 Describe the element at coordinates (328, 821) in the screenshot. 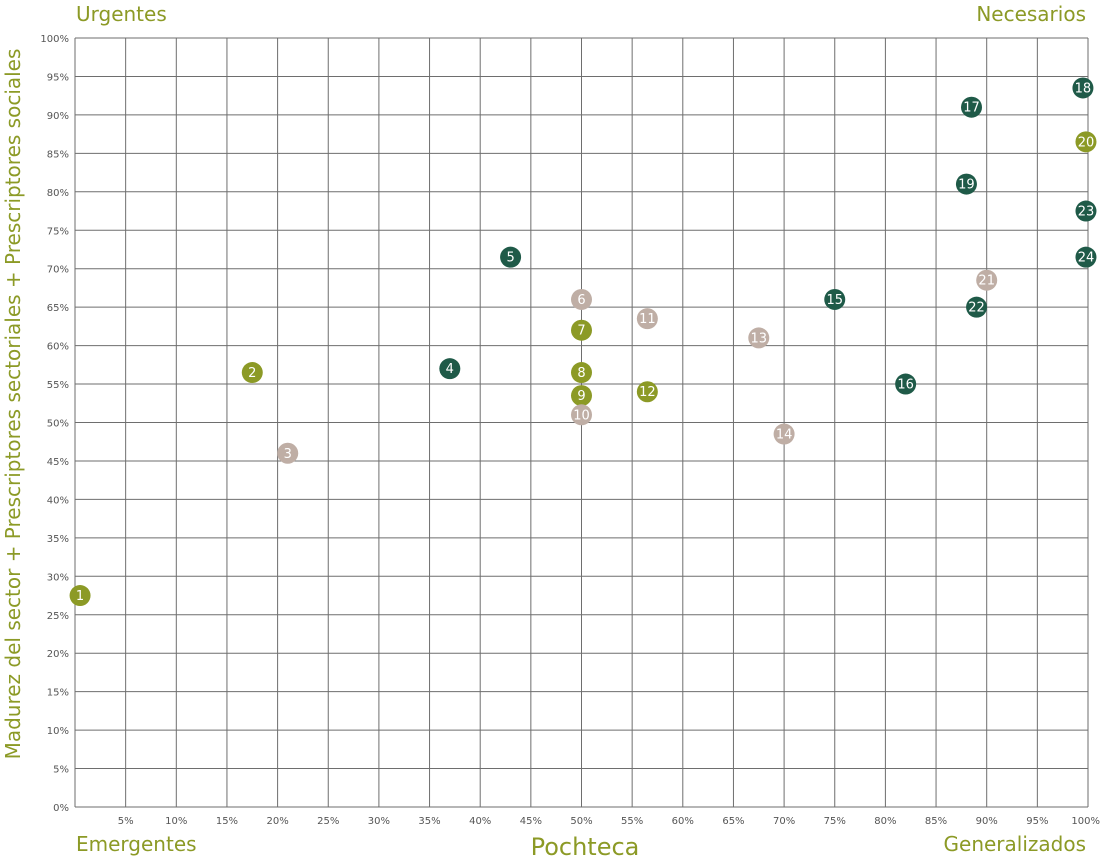

I see `x-tick-label: 25%` at that location.